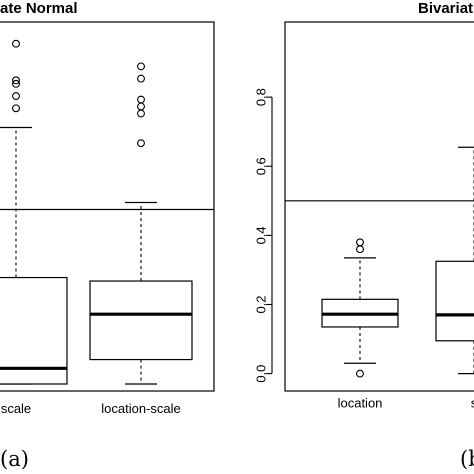 The height and width of the screenshot is (474, 474). Describe the element at coordinates (445, 8) in the screenshot. I see `right-panel-title: Bivariat` at that location.